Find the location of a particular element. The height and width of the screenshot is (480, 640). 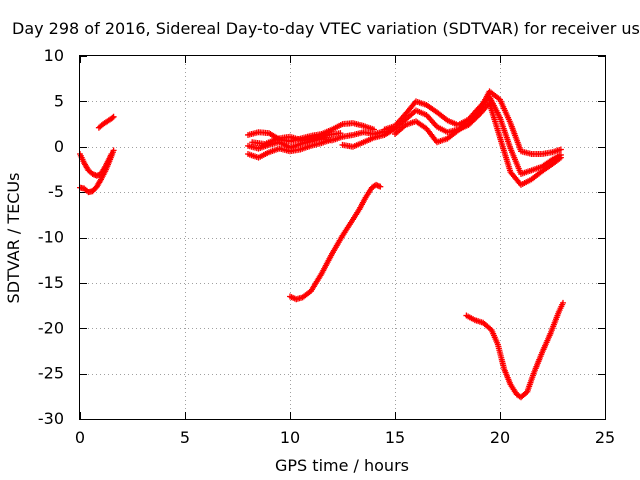

data-marker is located at coordinates (112, 117).